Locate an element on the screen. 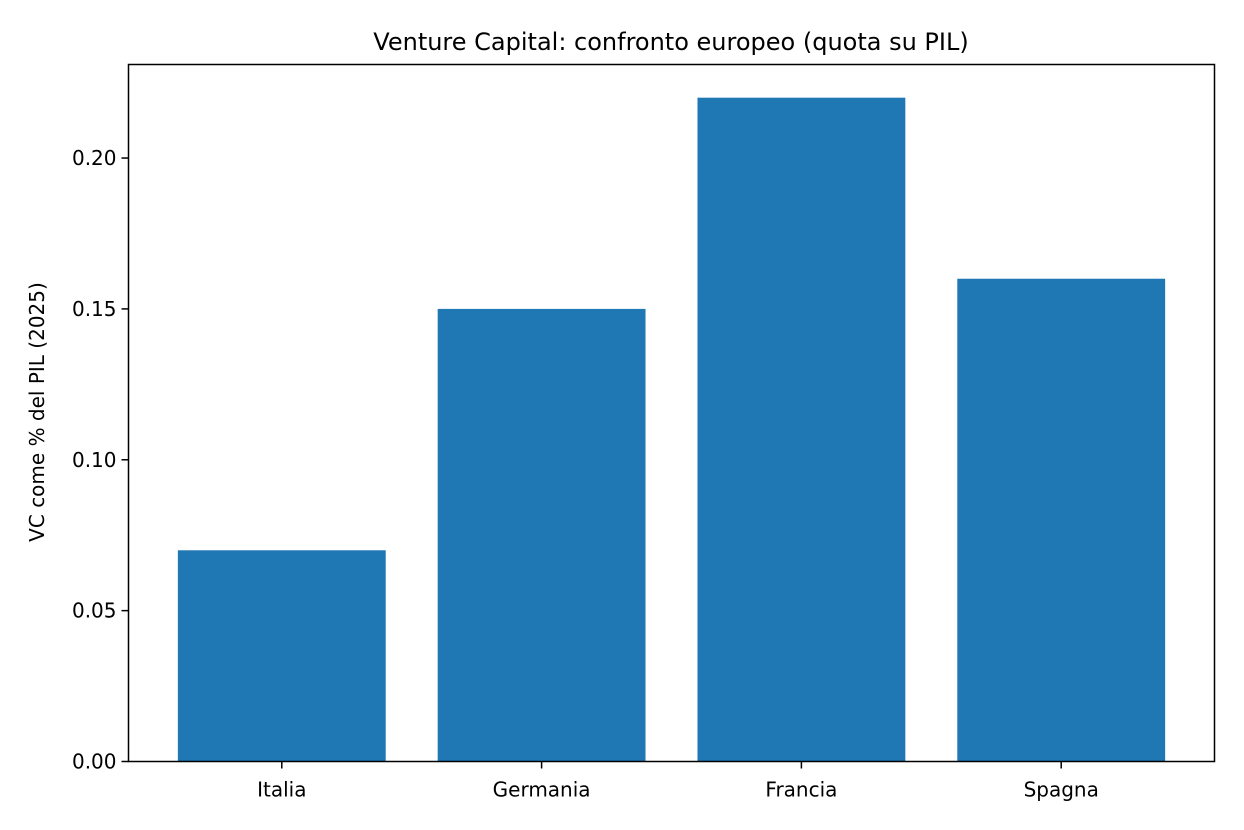 The width and height of the screenshot is (1244, 830). y-tick-label: 0.00 is located at coordinates (94, 762).